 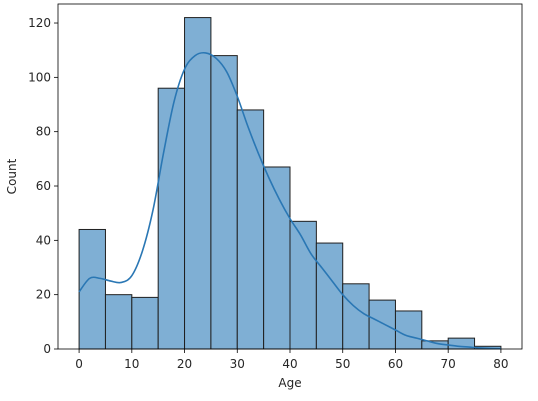 What do you see at coordinates (237, 364) in the screenshot?
I see `x-tick-label-3: 30` at bounding box center [237, 364].